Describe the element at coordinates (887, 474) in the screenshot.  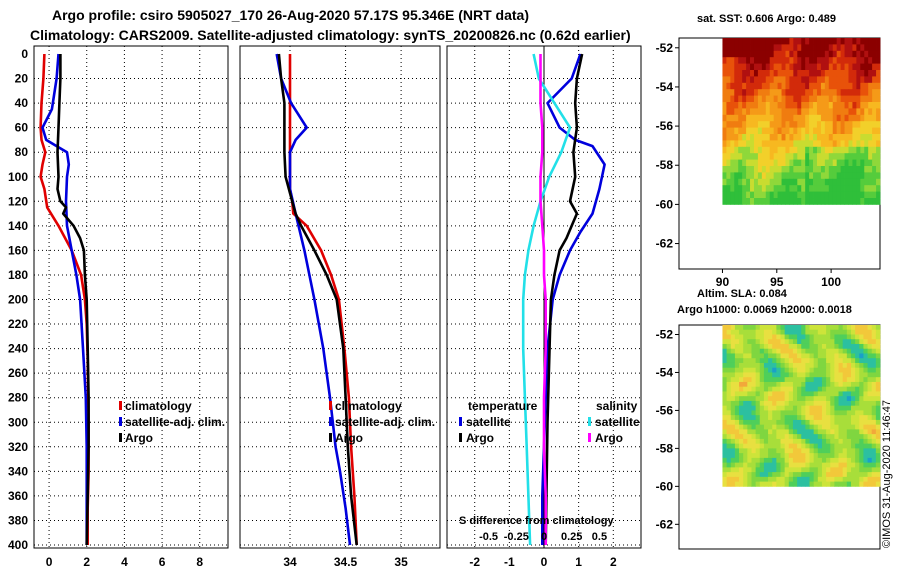
I see `credit-stamp: ©IMOS 31-Aug-2020 11:46:47` at that location.